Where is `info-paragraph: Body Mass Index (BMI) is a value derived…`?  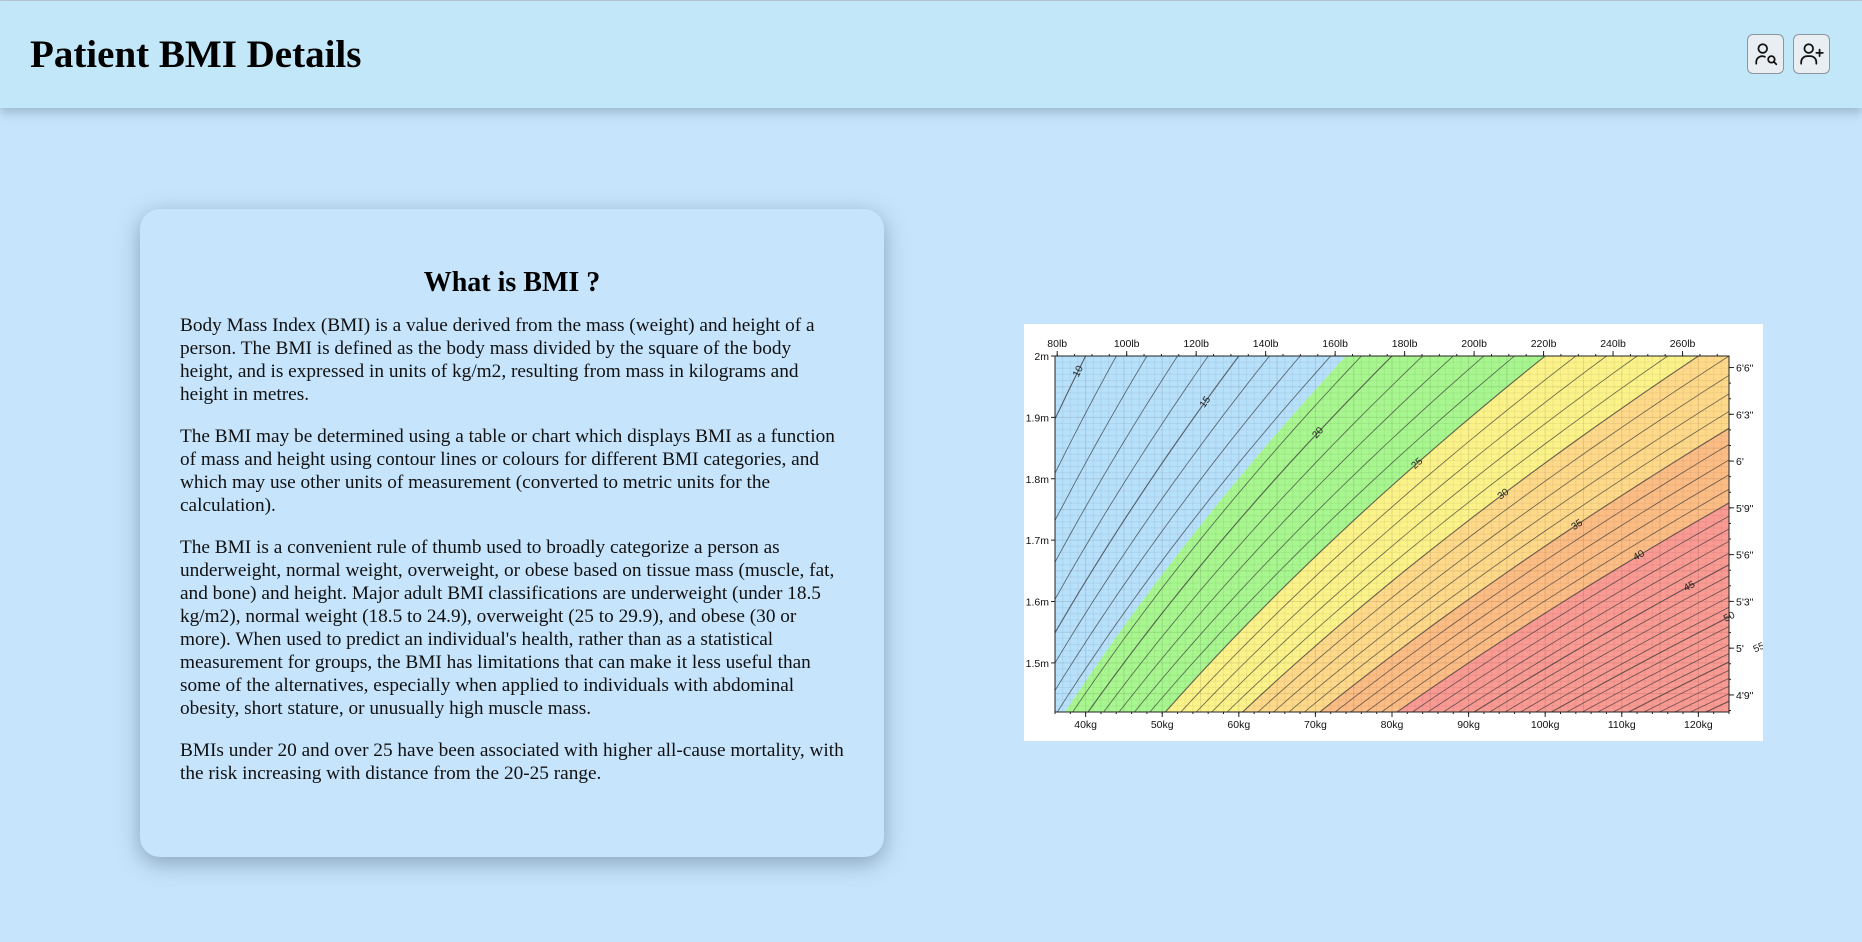 info-paragraph: Body Mass Index (BMI) is a value derived… is located at coordinates (497, 360).